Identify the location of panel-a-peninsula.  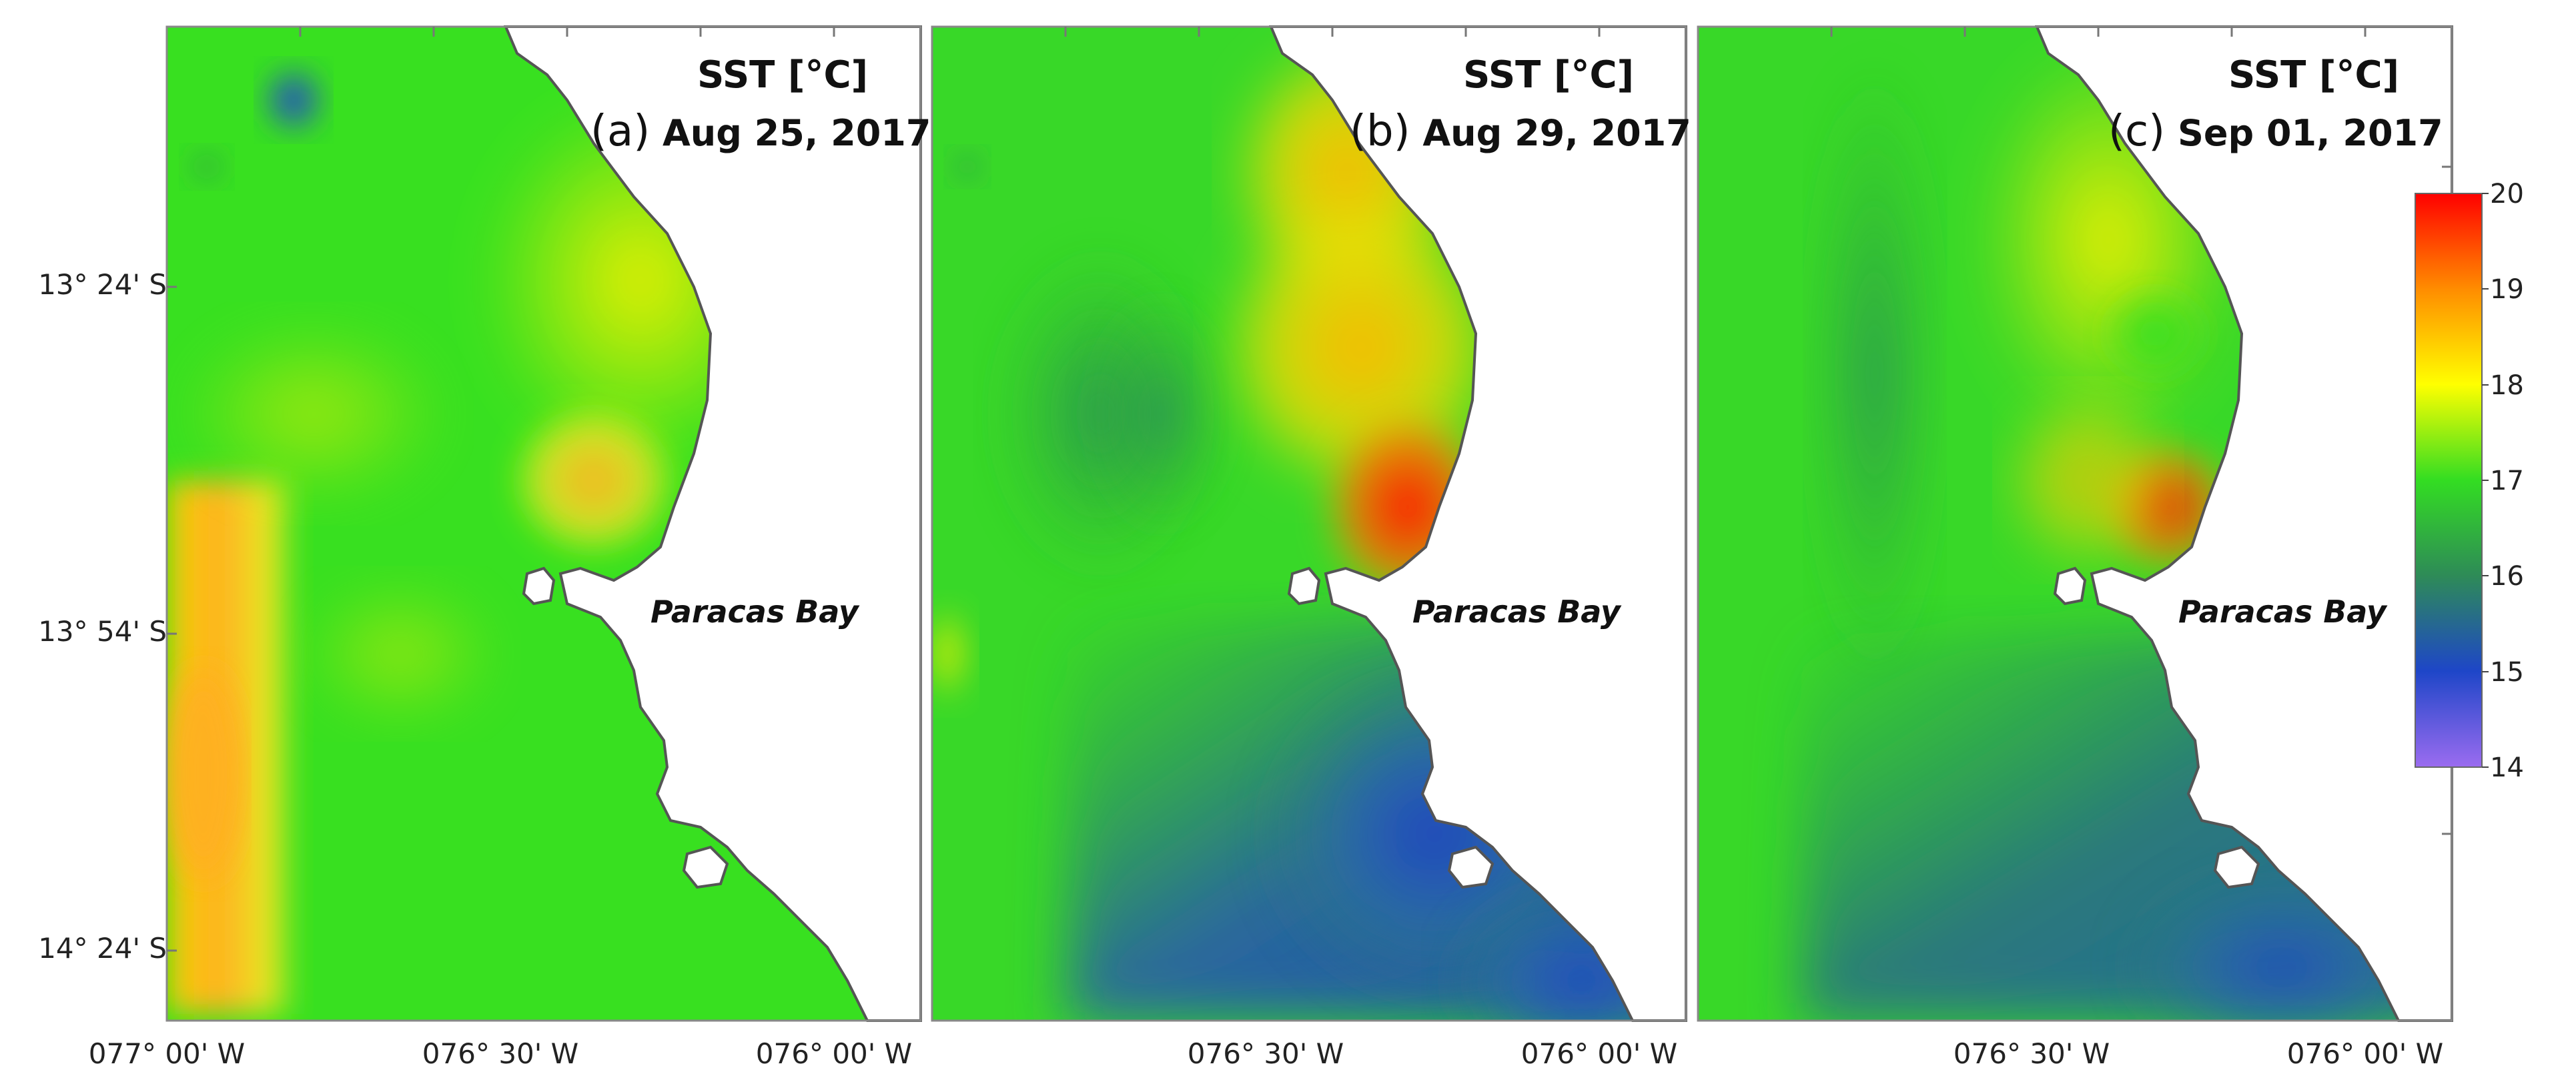
(539, 586).